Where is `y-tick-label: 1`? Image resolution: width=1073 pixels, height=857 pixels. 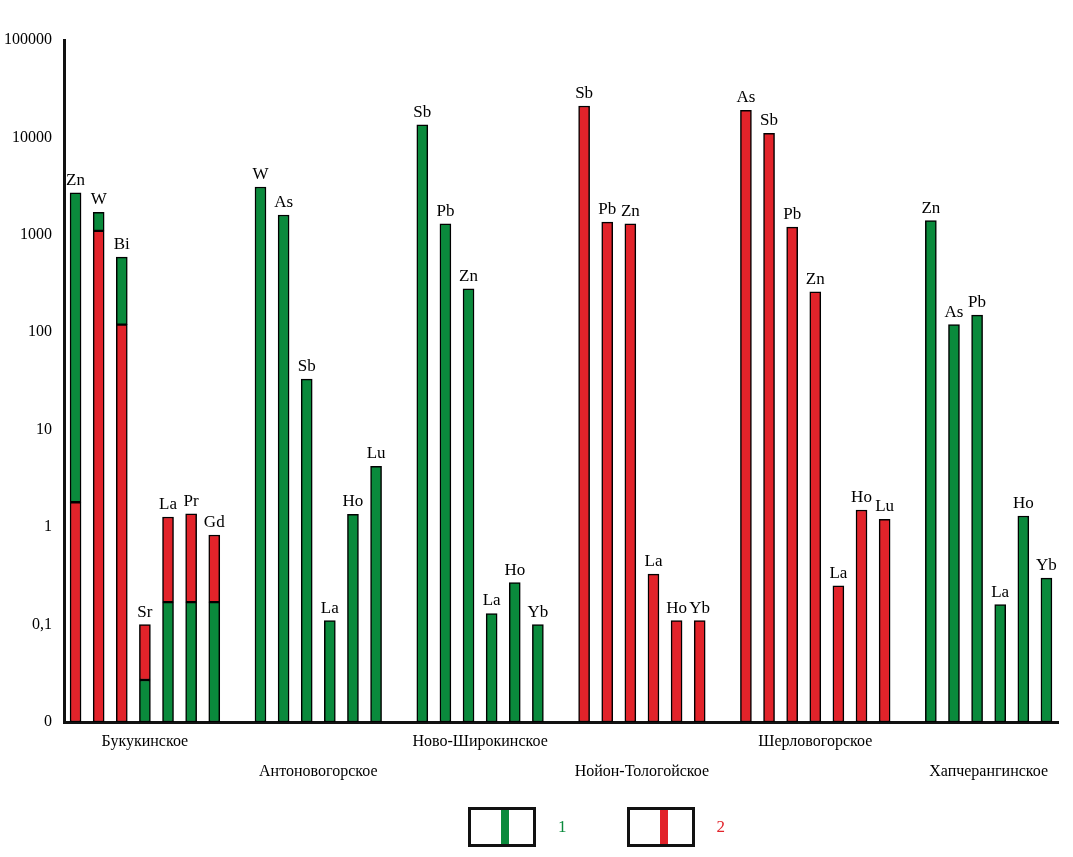 y-tick-label: 1 is located at coordinates (48, 526).